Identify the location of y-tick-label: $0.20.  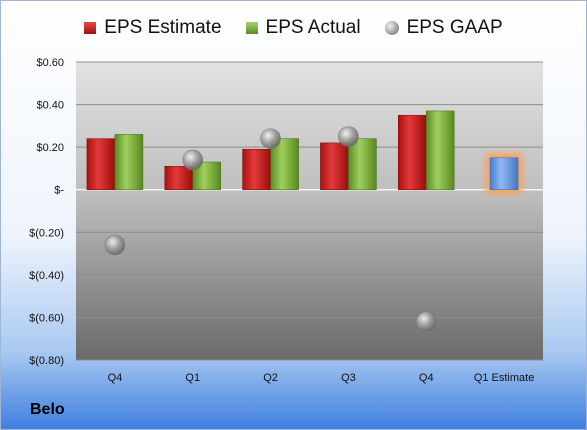
(50, 148).